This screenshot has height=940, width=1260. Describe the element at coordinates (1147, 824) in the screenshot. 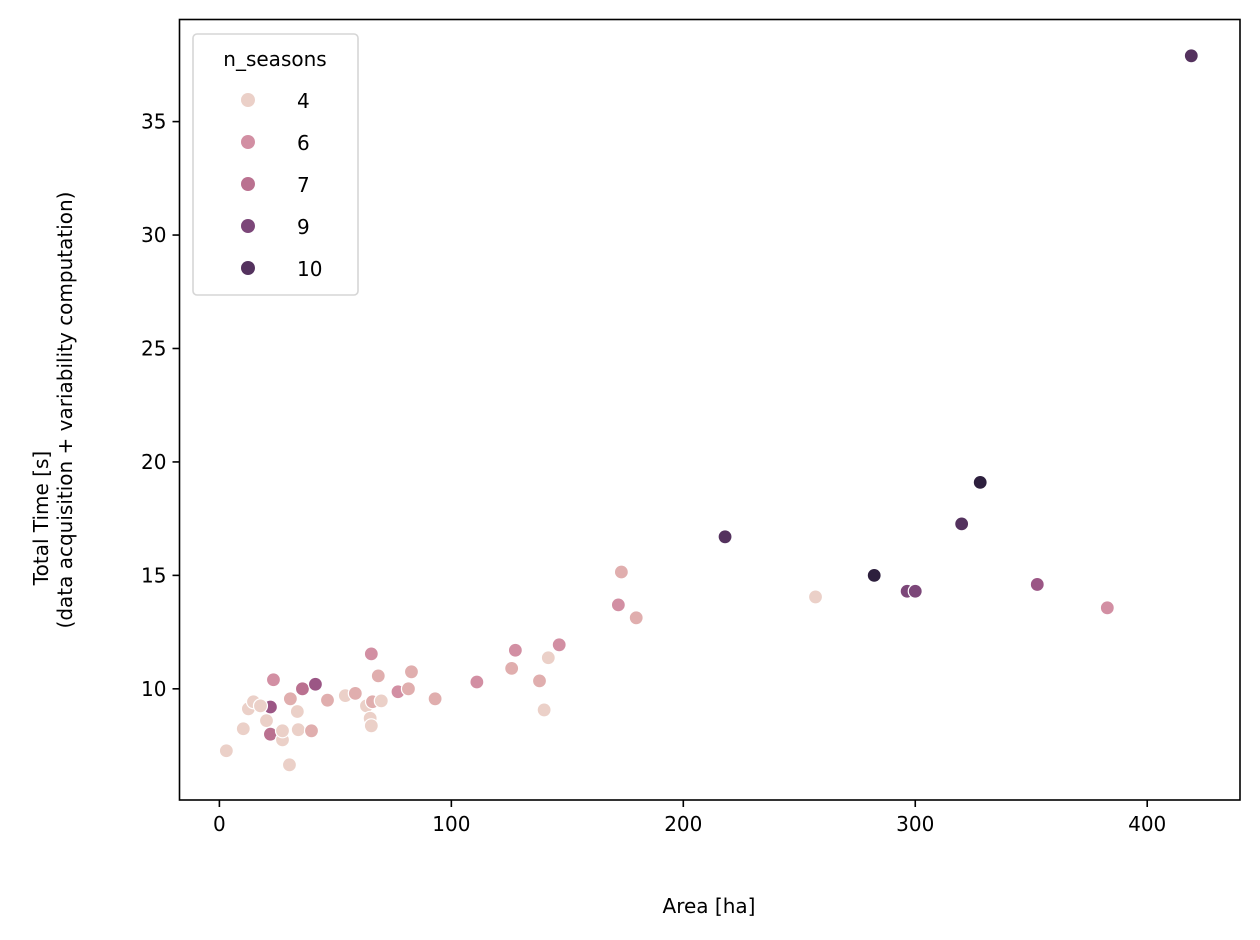

I see `x-tick-label: 400` at that location.